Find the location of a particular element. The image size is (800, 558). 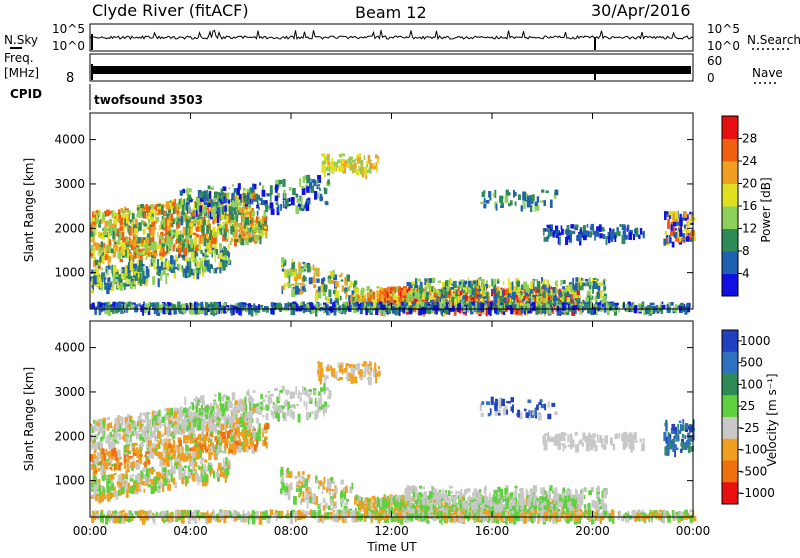

date-title: 30/Apr/2016 is located at coordinates (641, 10).